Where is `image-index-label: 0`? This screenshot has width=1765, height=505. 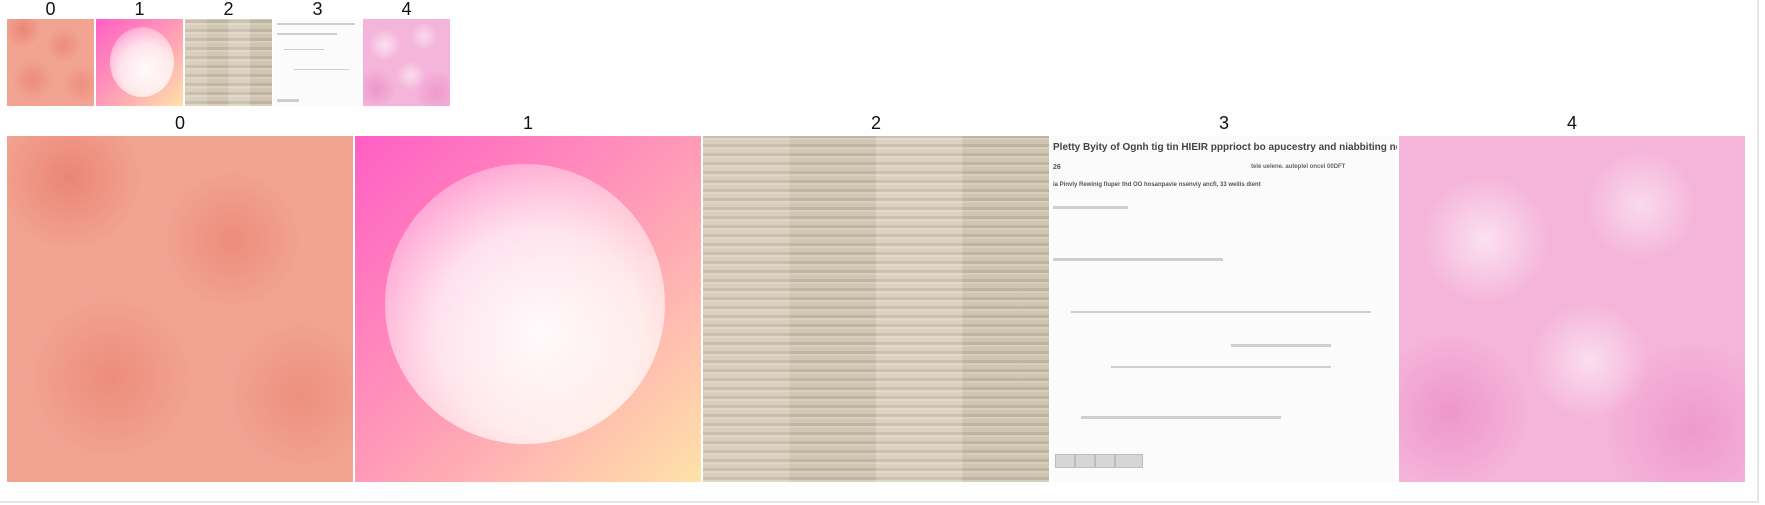
image-index-label: 0 is located at coordinates (179, 123).